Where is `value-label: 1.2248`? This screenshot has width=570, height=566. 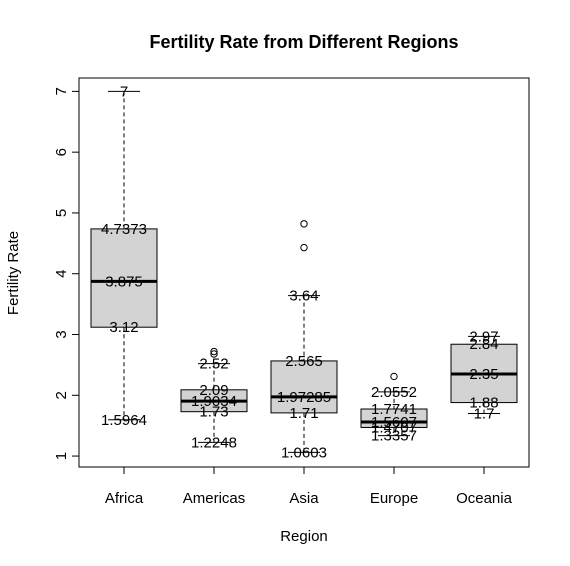
value-label: 1.2248 is located at coordinates (214, 442).